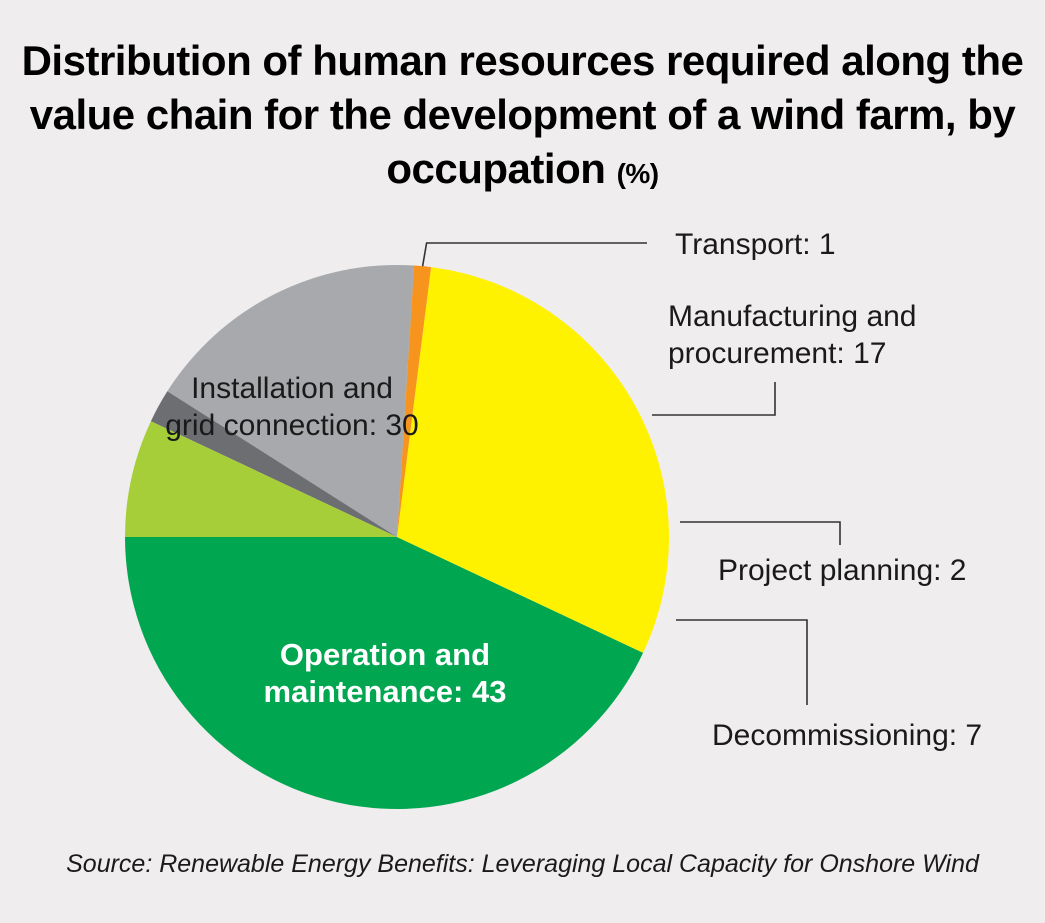  I want to click on slice-label-manufacturing-procurement: Manufacturing and procurement: 17, so click(792, 335).